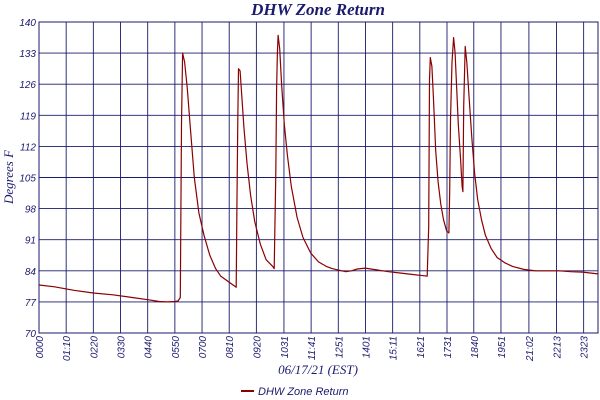  I want to click on legend-entry: DHW Zone Return, so click(303, 392).